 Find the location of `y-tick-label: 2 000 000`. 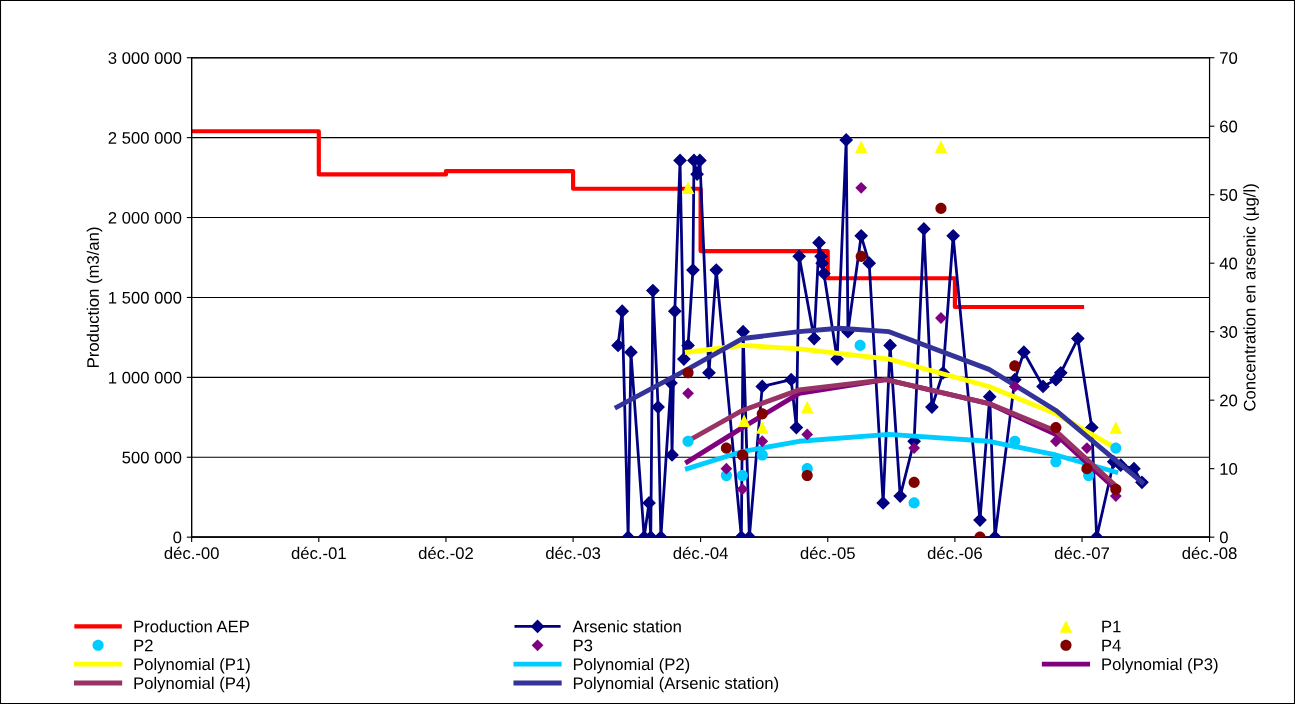

y-tick-label: 2 000 000 is located at coordinates (145, 217).